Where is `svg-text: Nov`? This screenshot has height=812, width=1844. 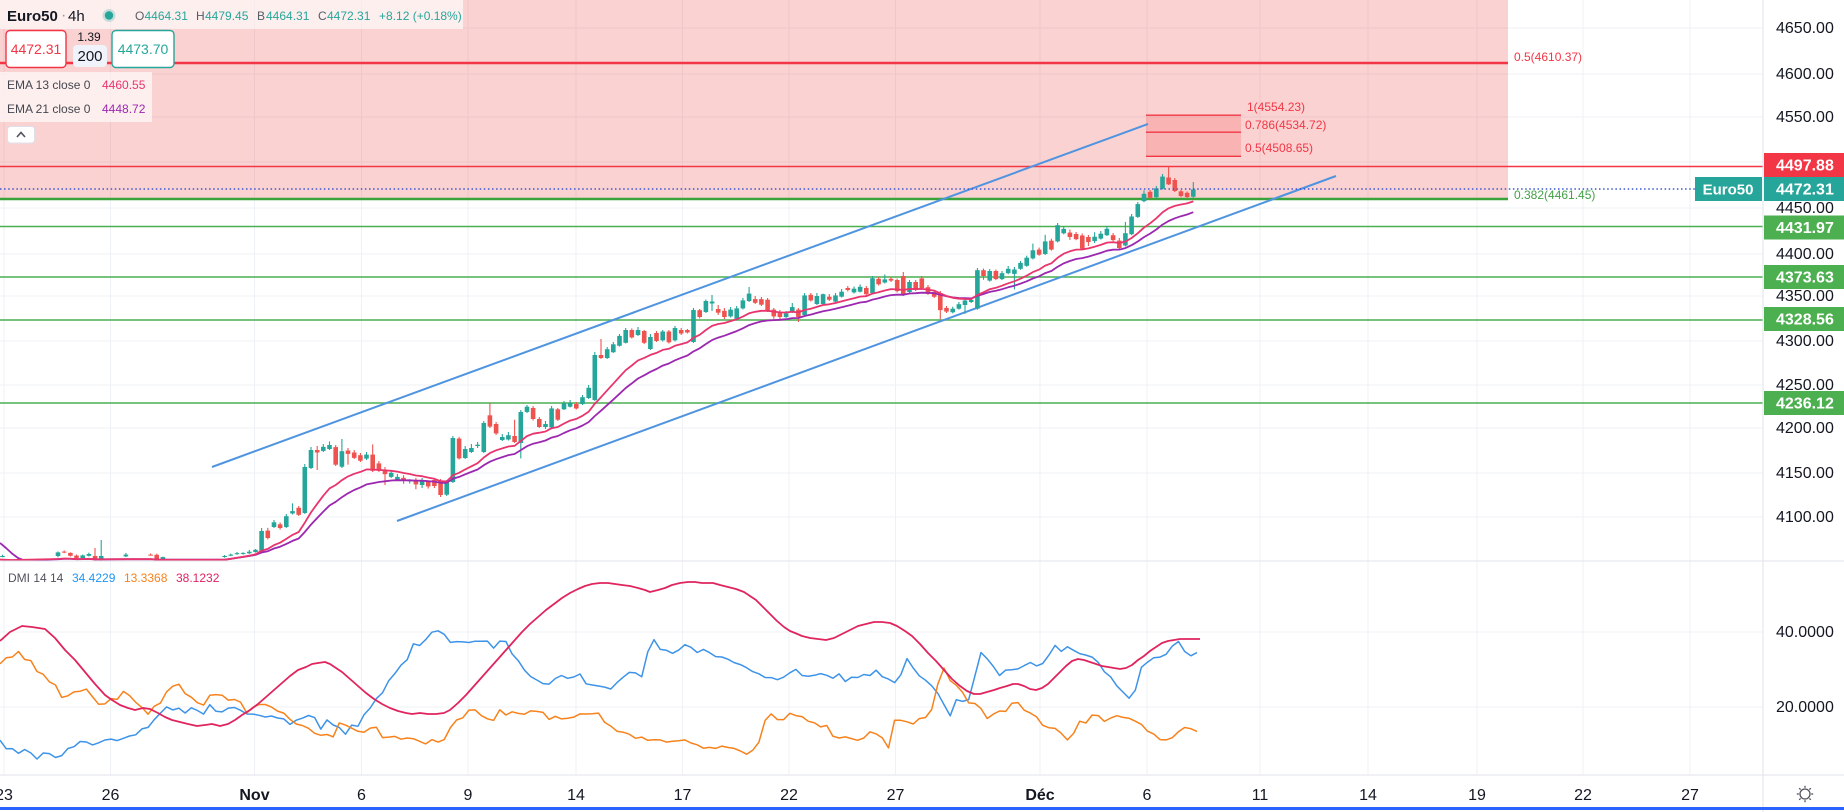 svg-text: Nov is located at coordinates (254, 795).